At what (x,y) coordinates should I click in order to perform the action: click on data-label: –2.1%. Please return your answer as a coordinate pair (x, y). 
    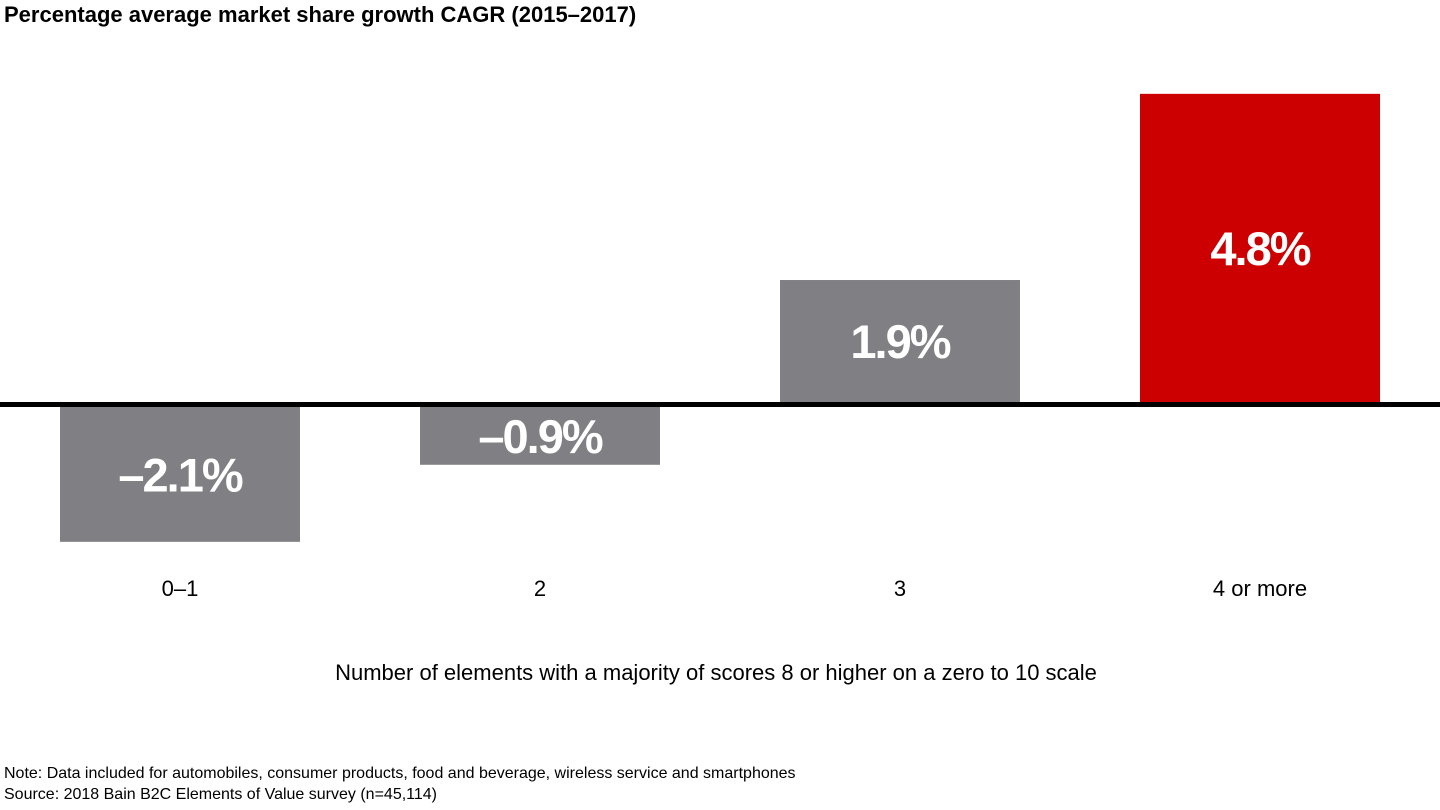
    Looking at the image, I should click on (180, 474).